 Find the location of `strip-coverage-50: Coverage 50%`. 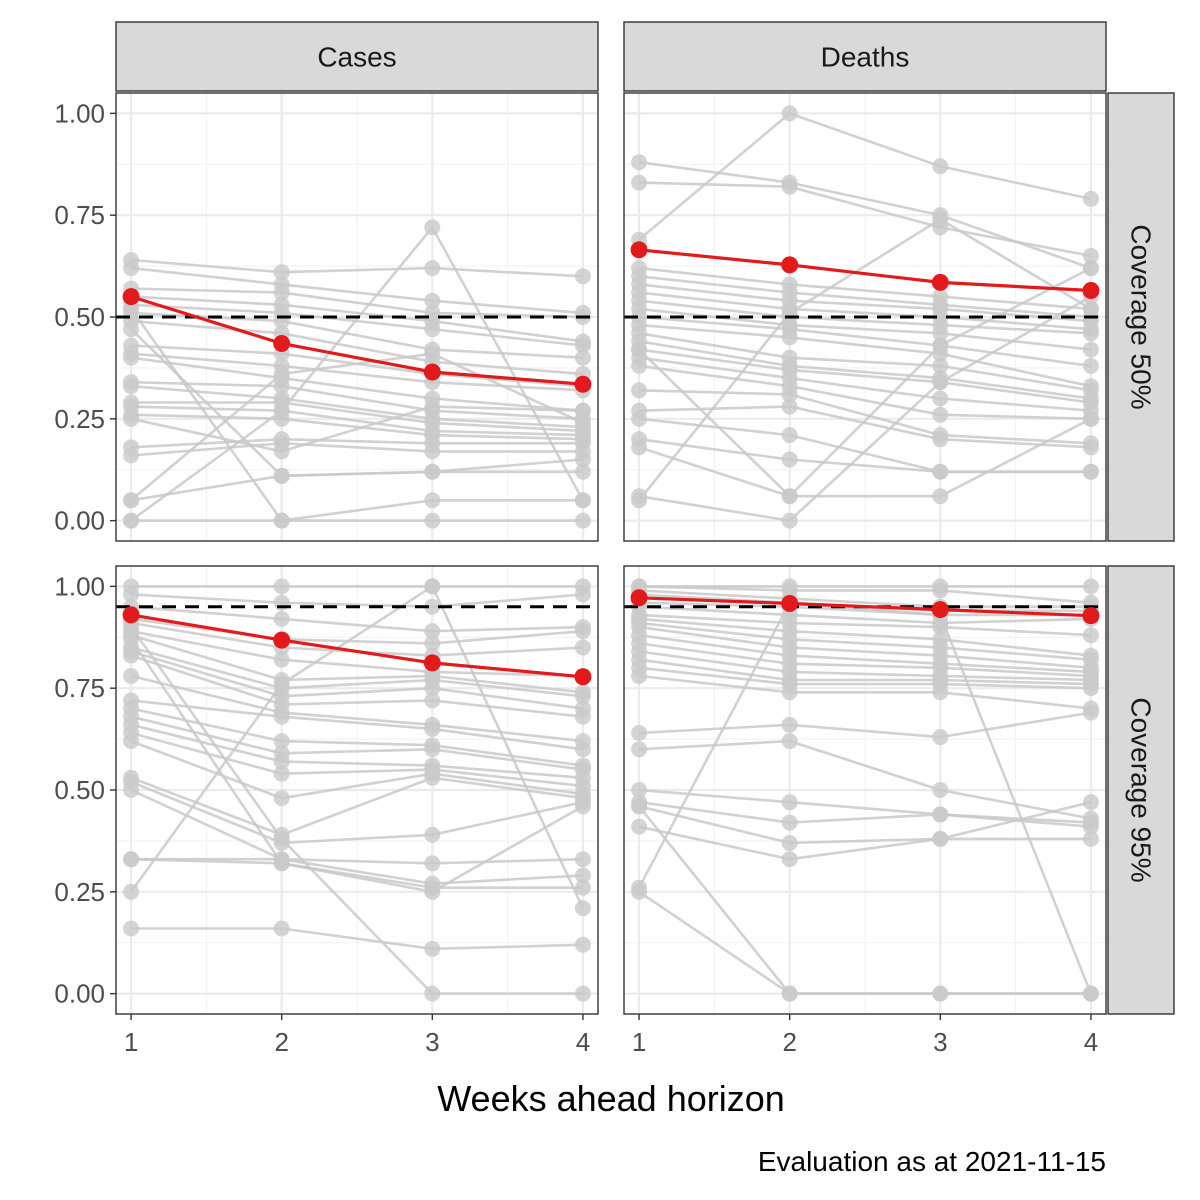

strip-coverage-50: Coverage 50% is located at coordinates (1141, 317).